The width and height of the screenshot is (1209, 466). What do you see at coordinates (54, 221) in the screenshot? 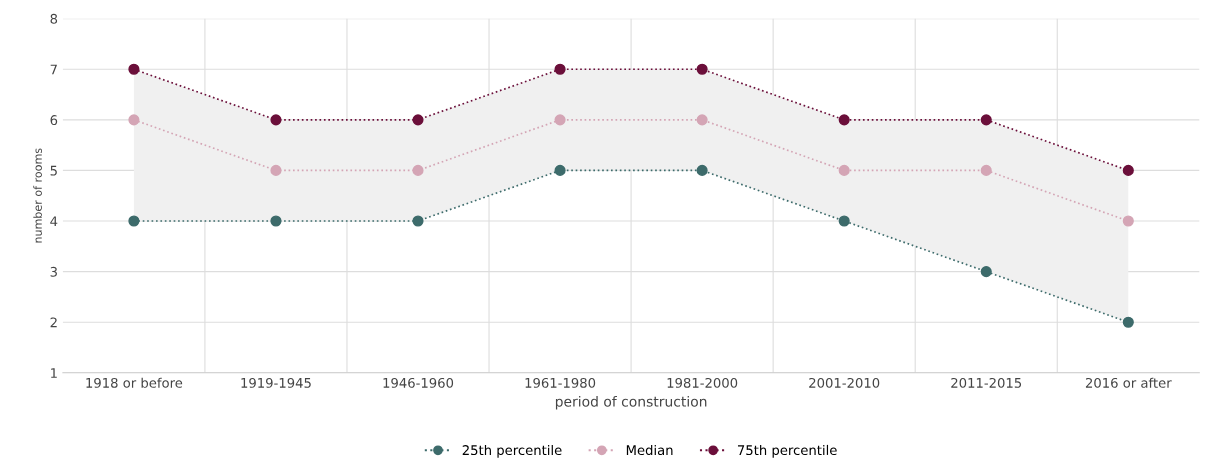
I see `y-tick-label: 4` at bounding box center [54, 221].